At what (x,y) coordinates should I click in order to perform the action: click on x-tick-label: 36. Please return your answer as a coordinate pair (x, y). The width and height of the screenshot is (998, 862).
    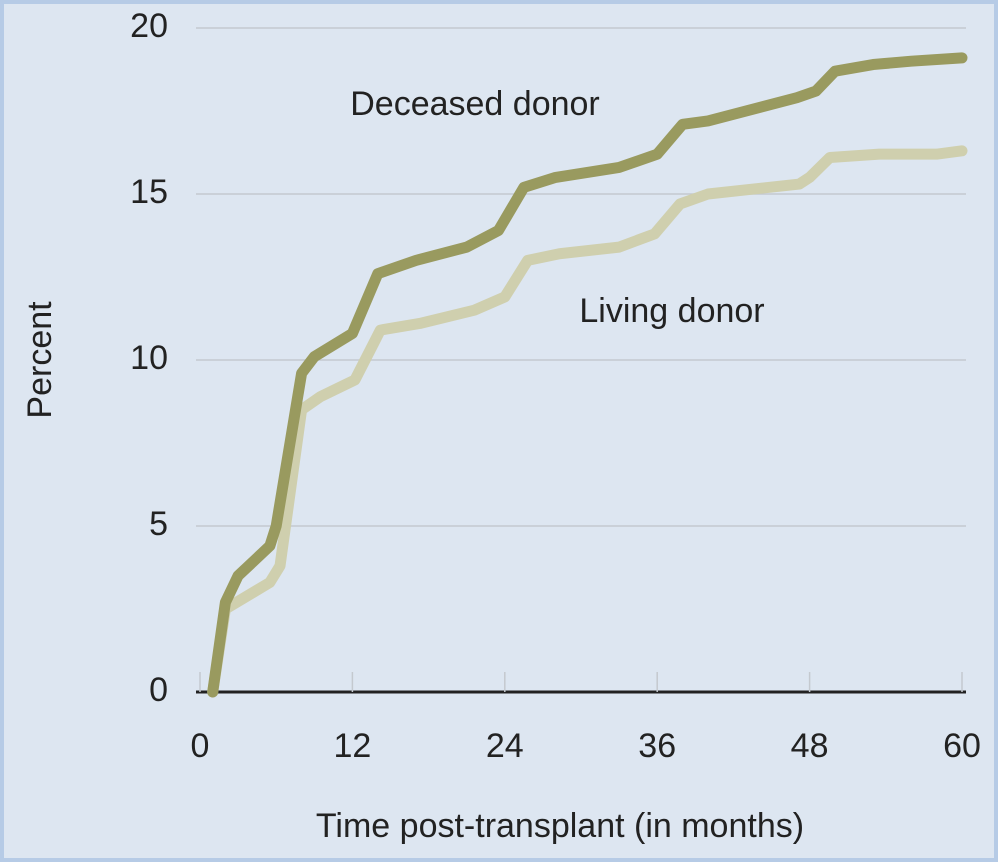
    Looking at the image, I should click on (657, 746).